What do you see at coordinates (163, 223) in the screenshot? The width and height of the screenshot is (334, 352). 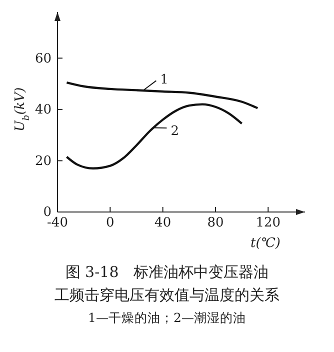 I see `x-tick-label: 40` at bounding box center [163, 223].